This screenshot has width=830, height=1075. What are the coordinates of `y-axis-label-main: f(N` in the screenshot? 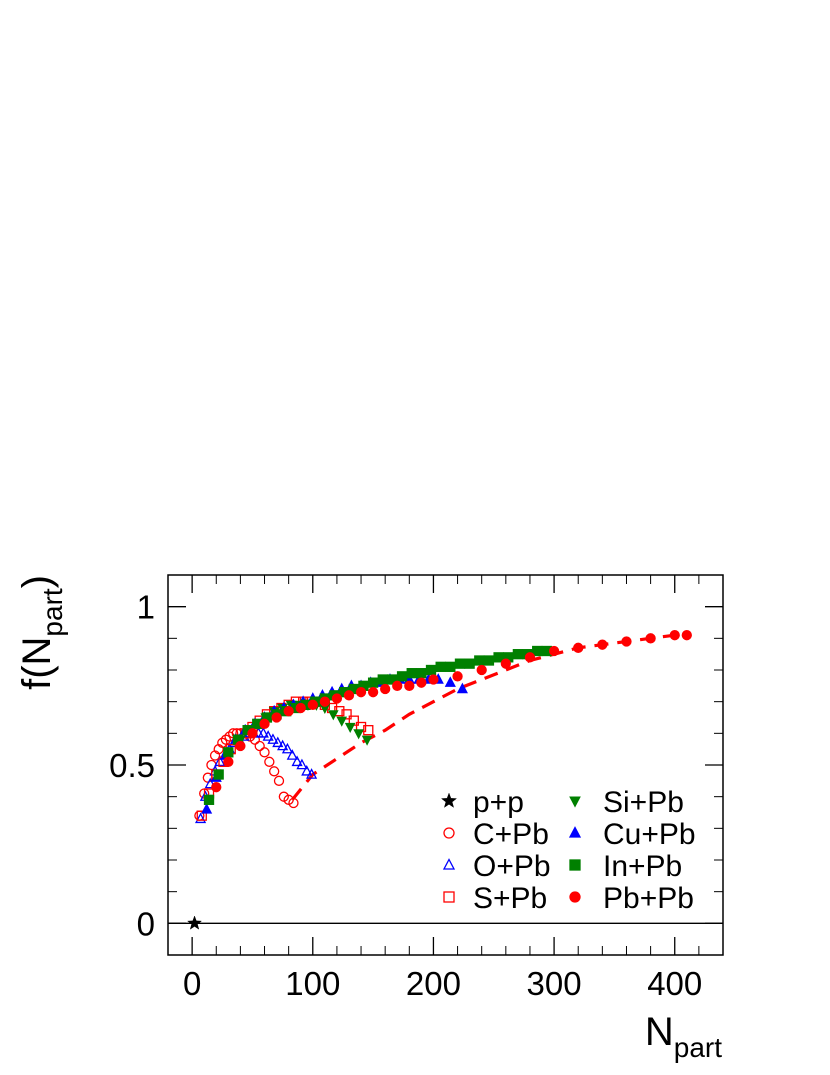 It's located at (37, 663).